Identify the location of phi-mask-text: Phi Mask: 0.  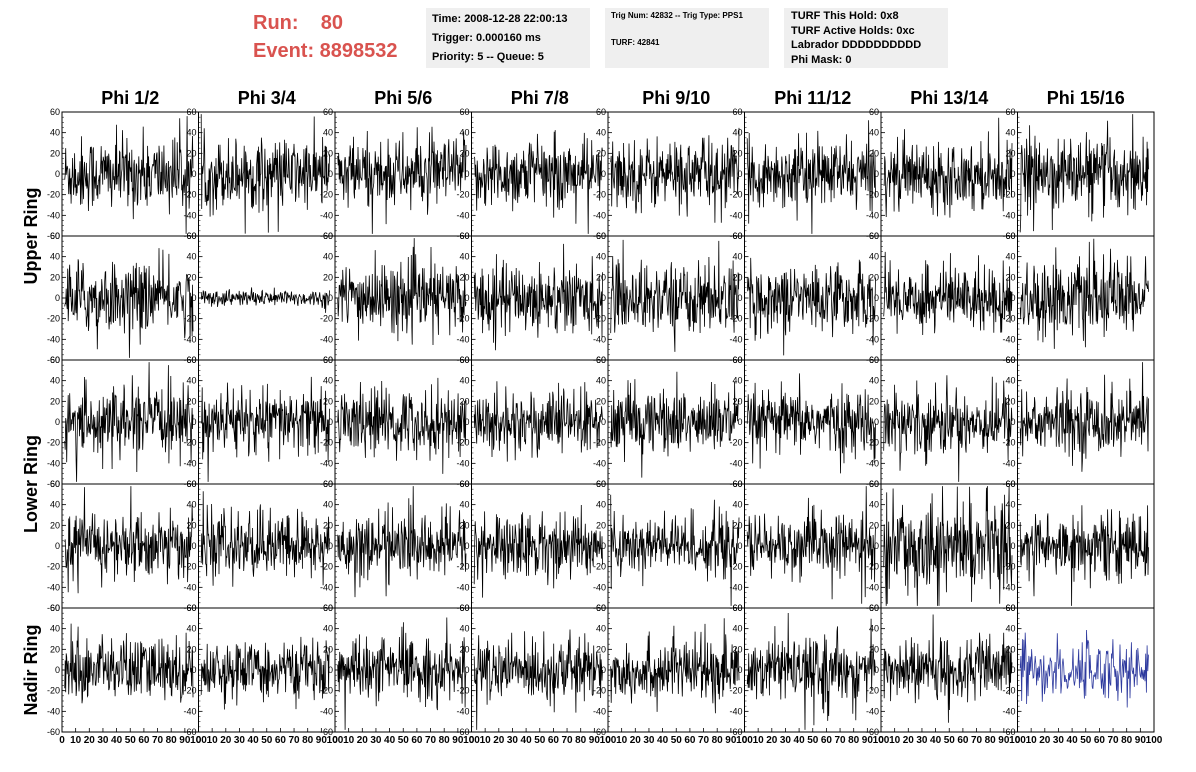
(821, 59).